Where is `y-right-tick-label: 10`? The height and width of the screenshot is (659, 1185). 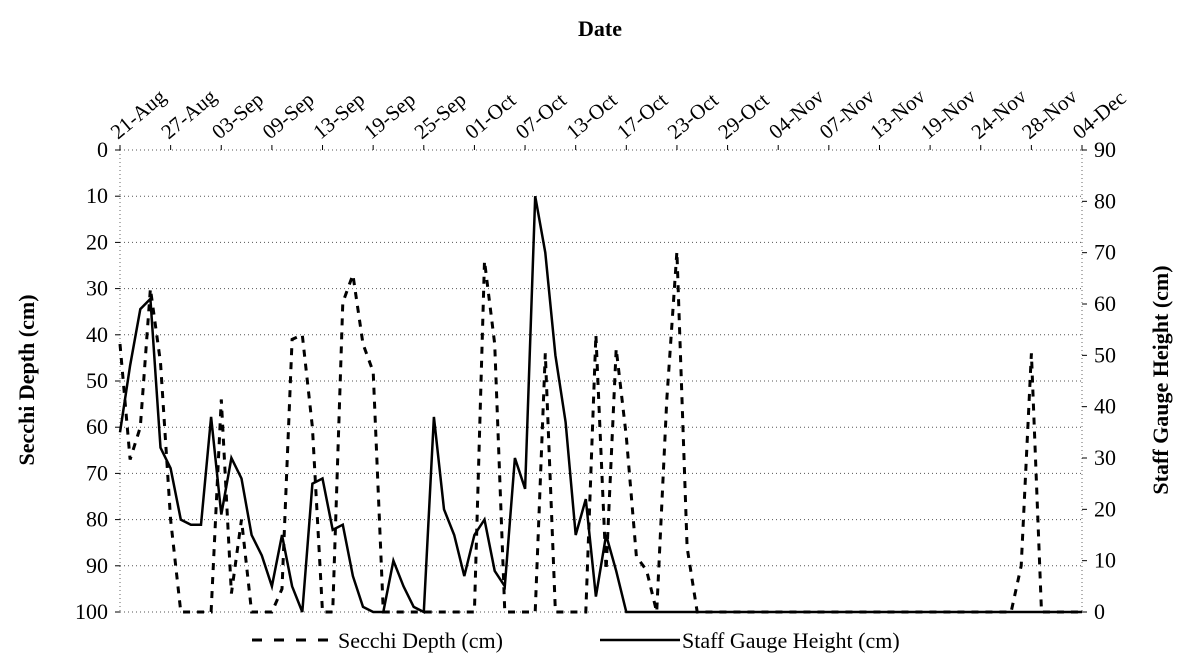
y-right-tick-label: 10 is located at coordinates (1105, 560).